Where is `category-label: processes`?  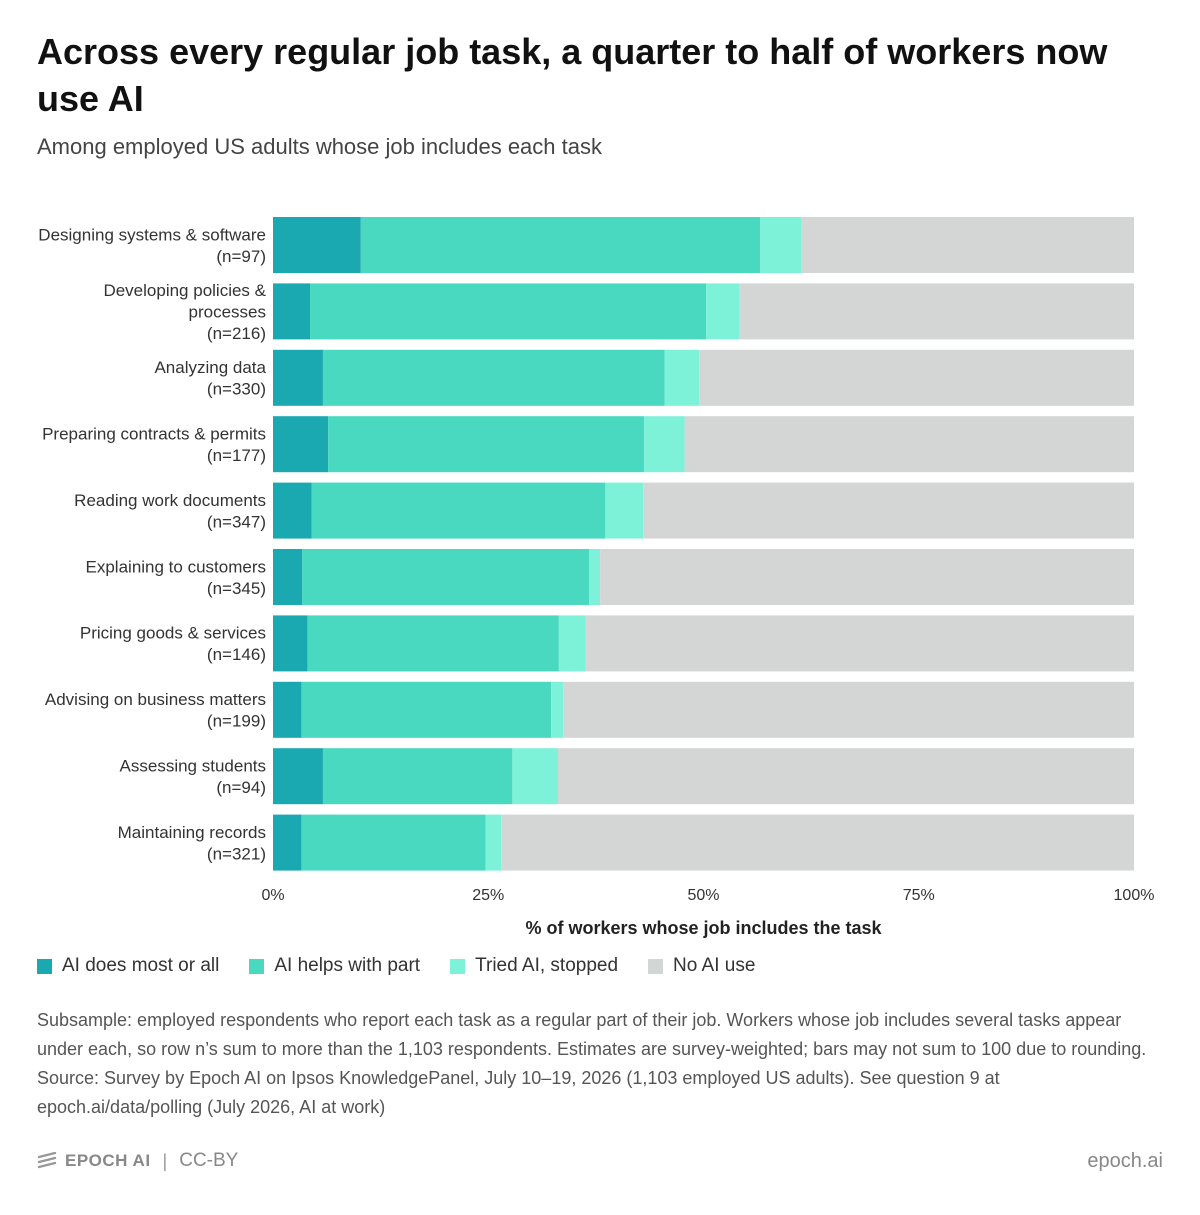 category-label: processes is located at coordinates (227, 311).